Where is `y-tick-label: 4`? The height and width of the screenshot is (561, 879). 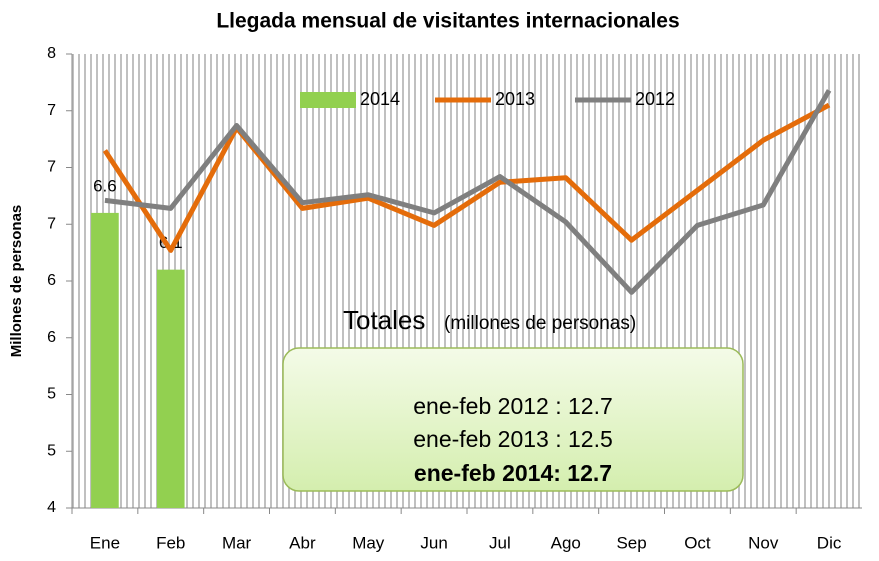
y-tick-label: 4 is located at coordinates (51, 507).